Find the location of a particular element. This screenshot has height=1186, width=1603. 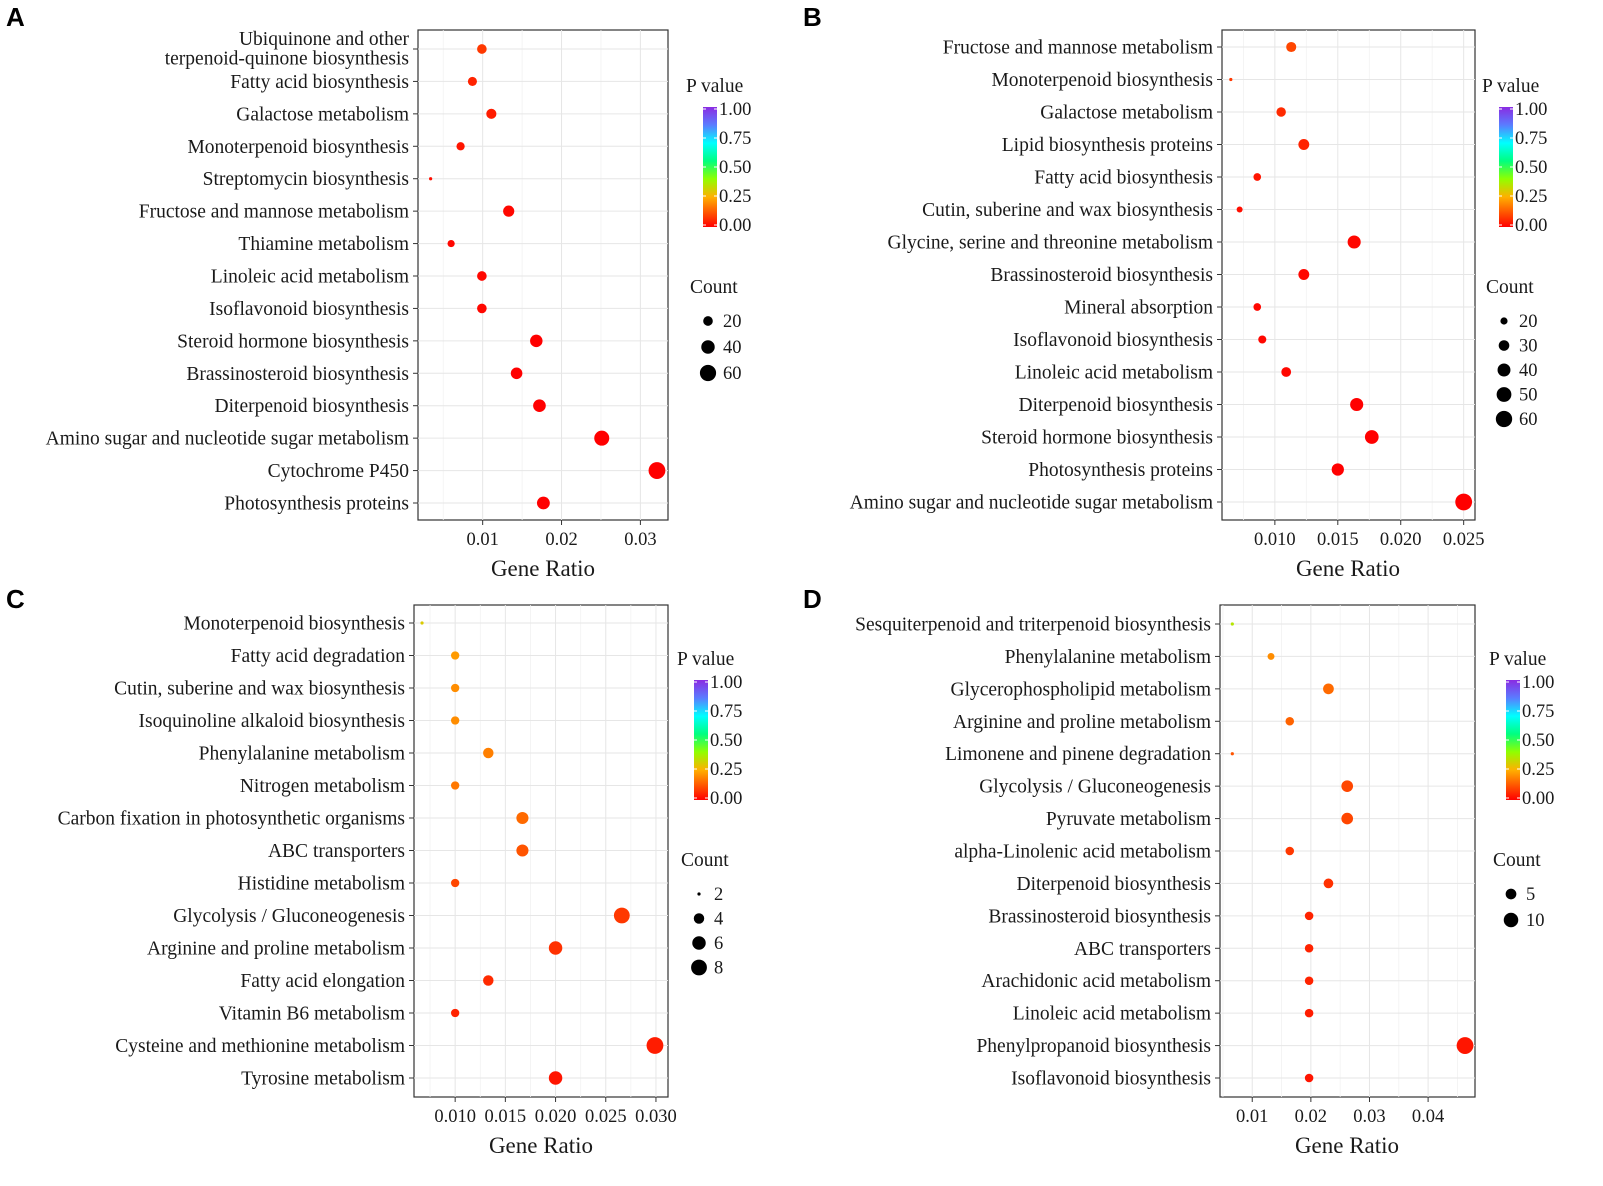

count-legend-label: 20 is located at coordinates (732, 322).